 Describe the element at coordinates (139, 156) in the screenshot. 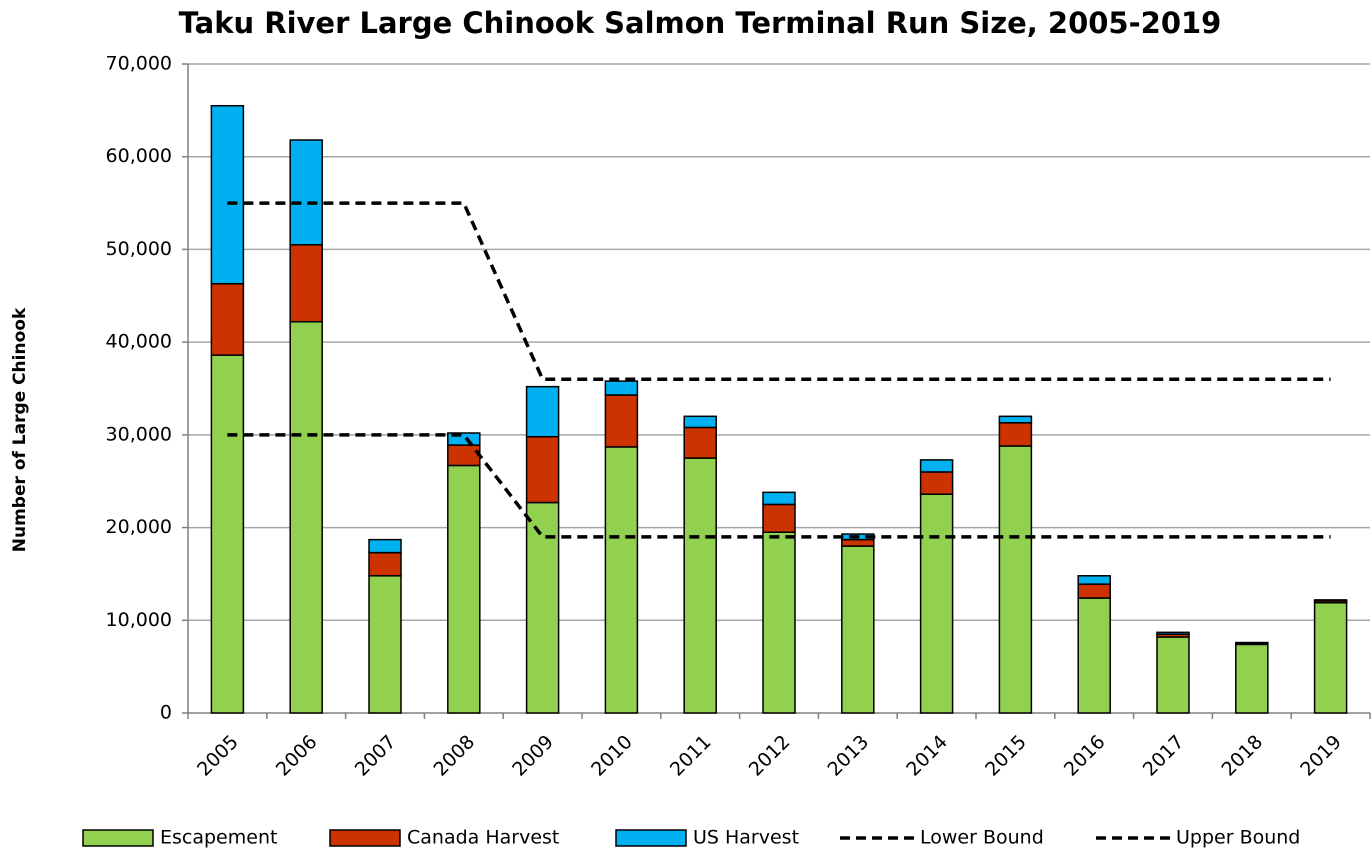

I see `y-tick-label: 60,000` at that location.